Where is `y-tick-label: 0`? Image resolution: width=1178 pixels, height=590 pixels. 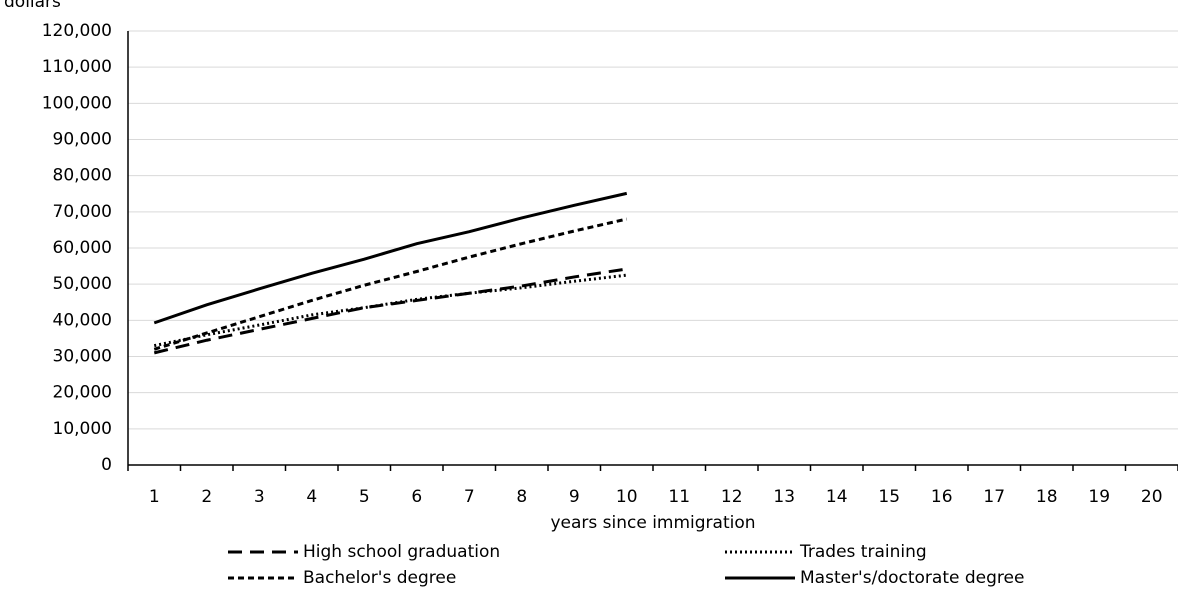 y-tick-label: 0 is located at coordinates (106, 465).